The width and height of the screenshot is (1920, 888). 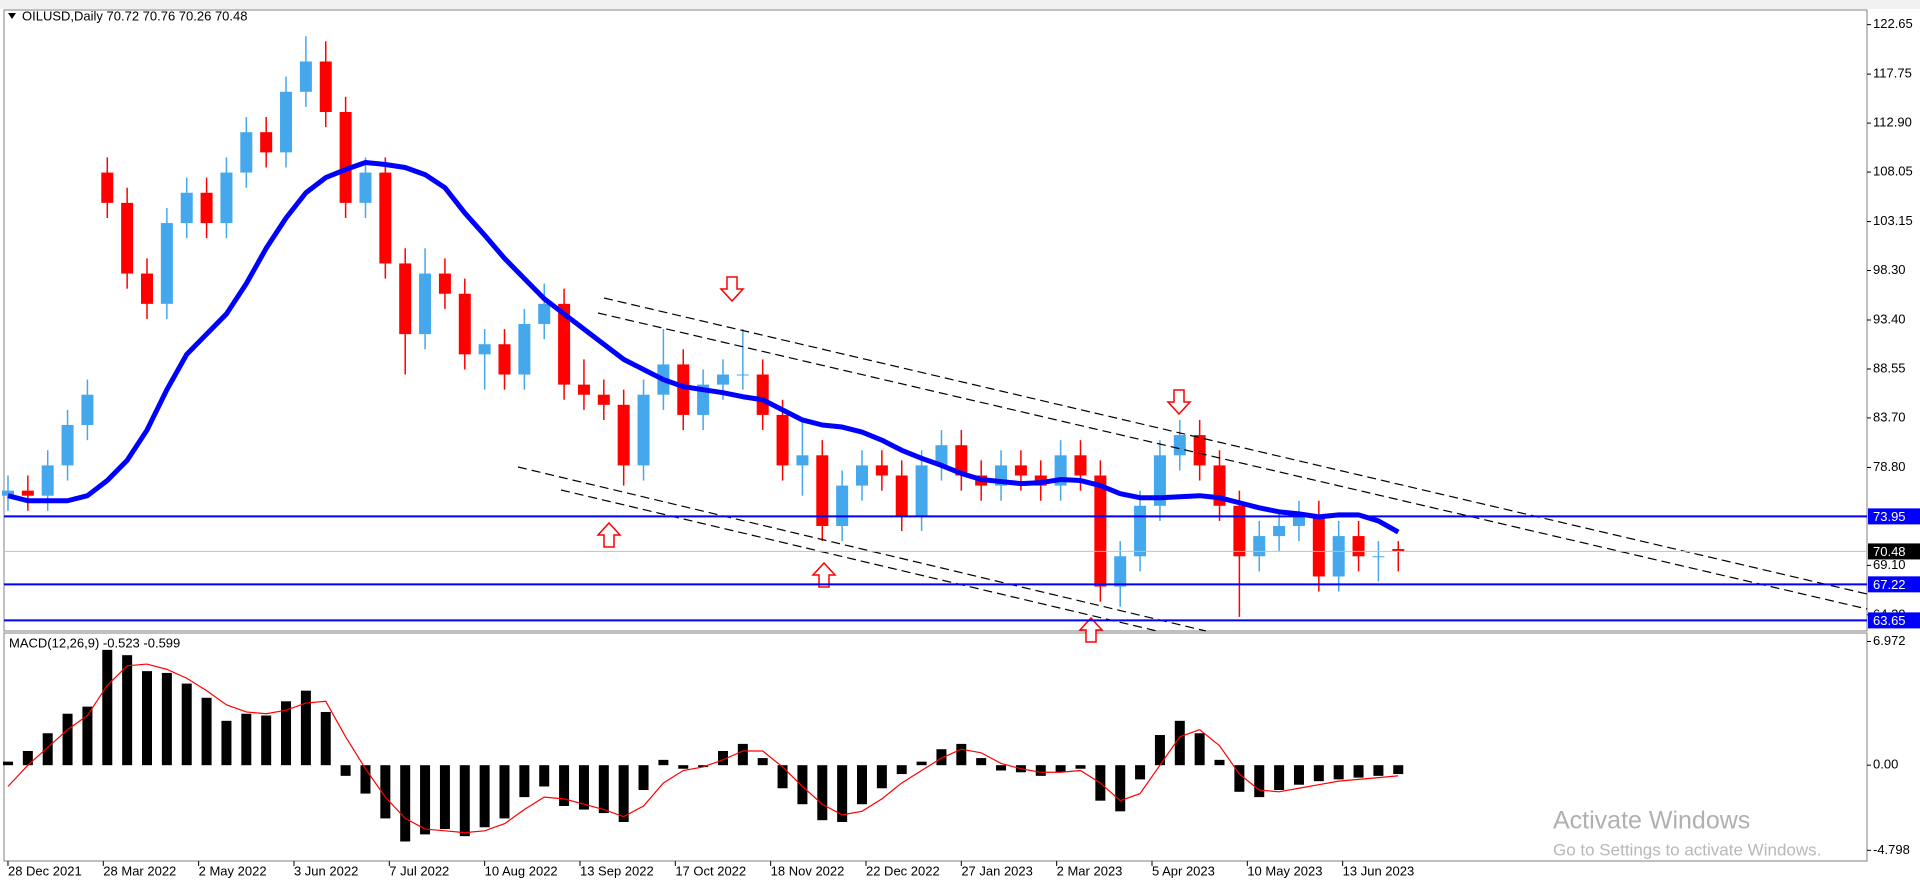 What do you see at coordinates (1889, 318) in the screenshot?
I see `y-tick-label: 93.40` at bounding box center [1889, 318].